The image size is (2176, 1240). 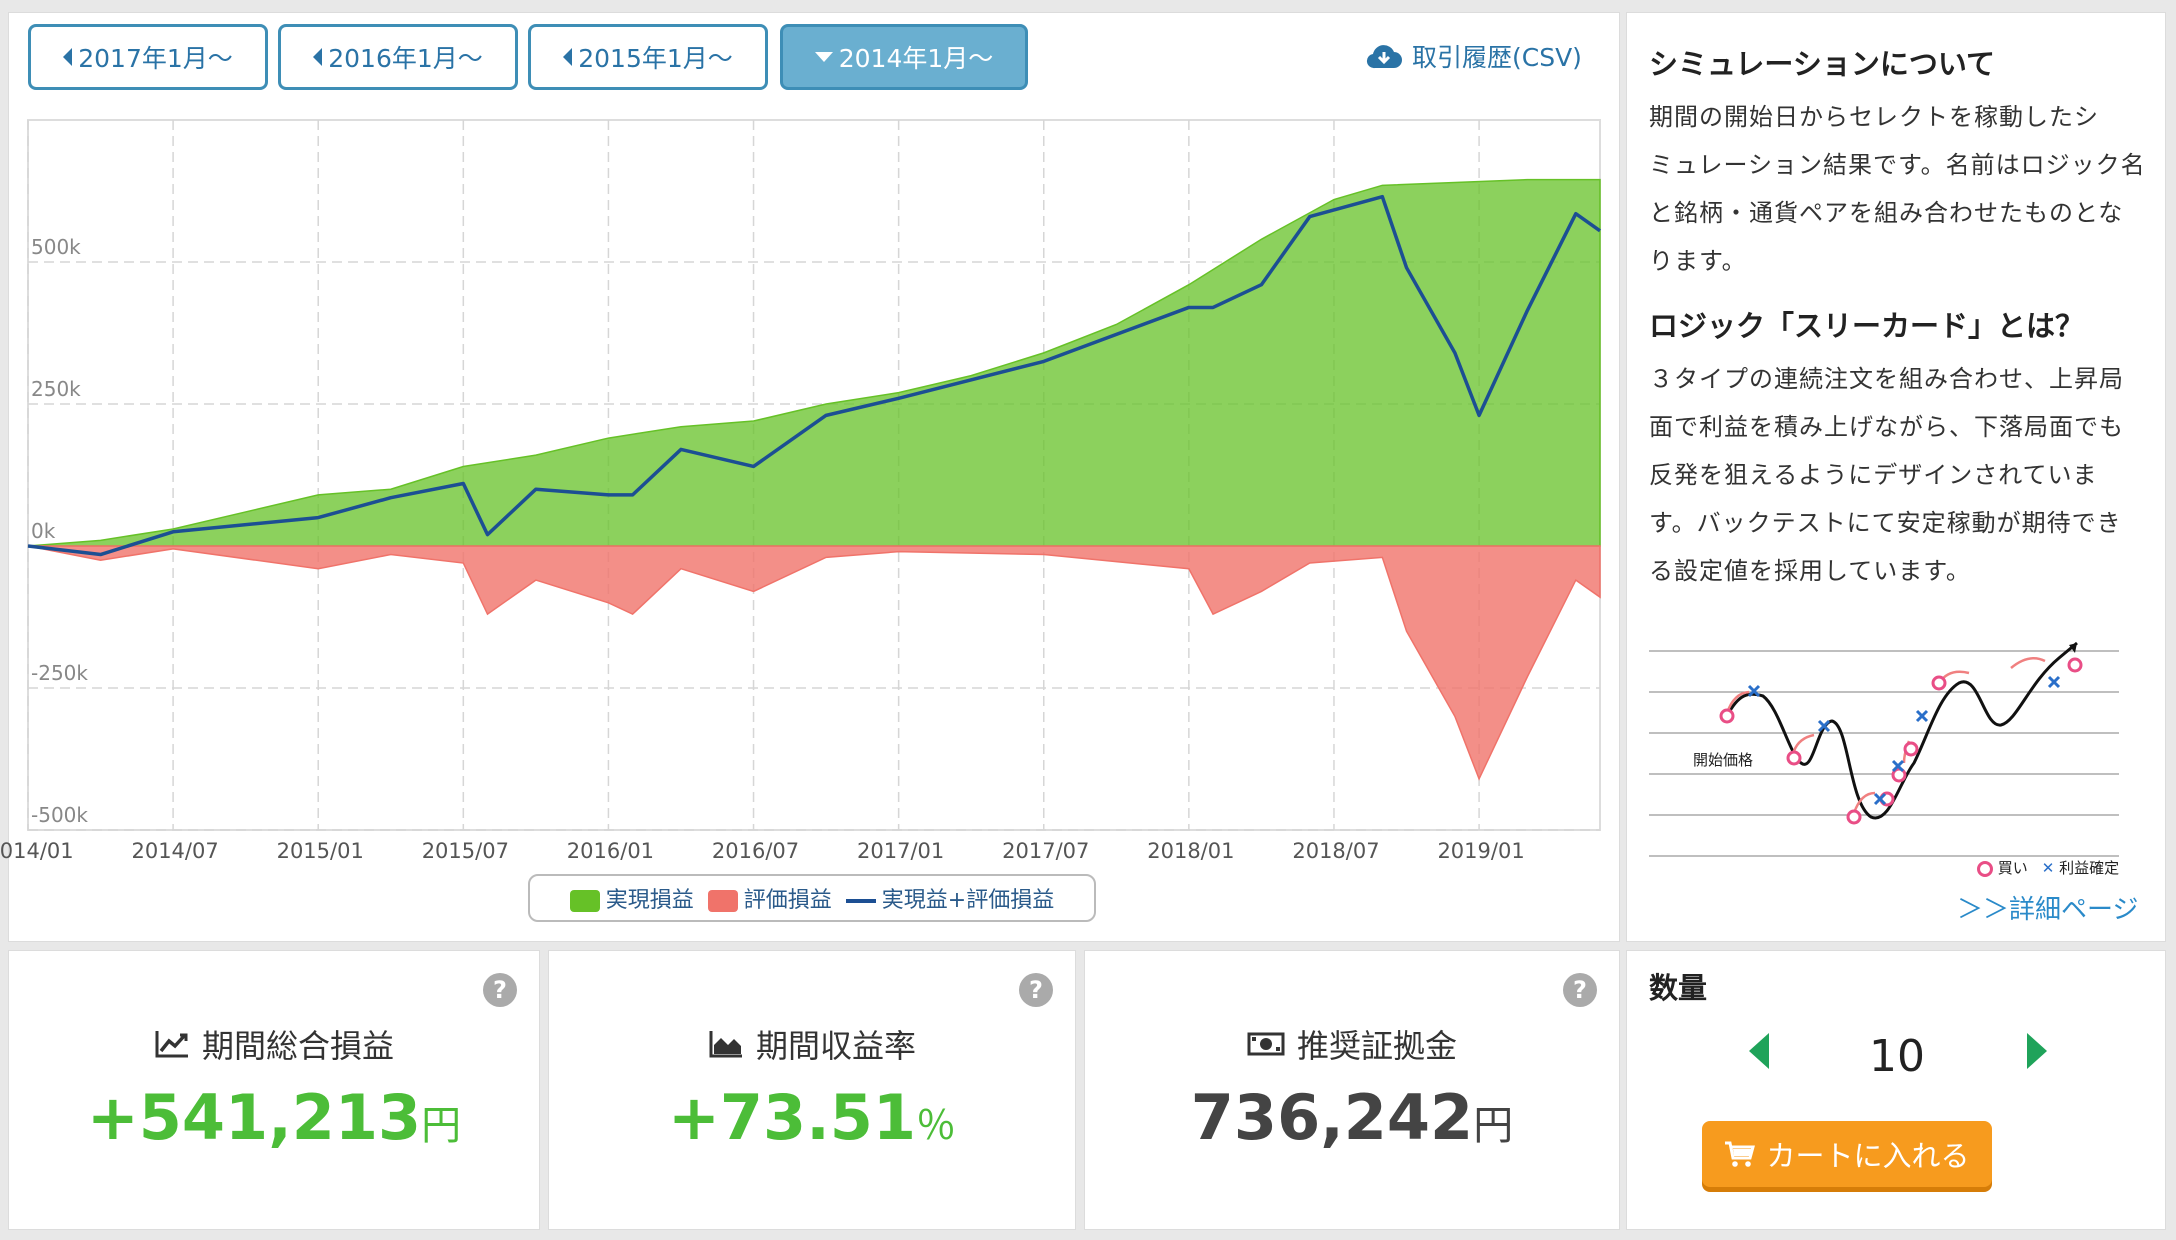 What do you see at coordinates (1886, 213) in the screenshot?
I see `simulation-text-line: と銘柄・通貨ペアを組み合わせたものとな` at bounding box center [1886, 213].